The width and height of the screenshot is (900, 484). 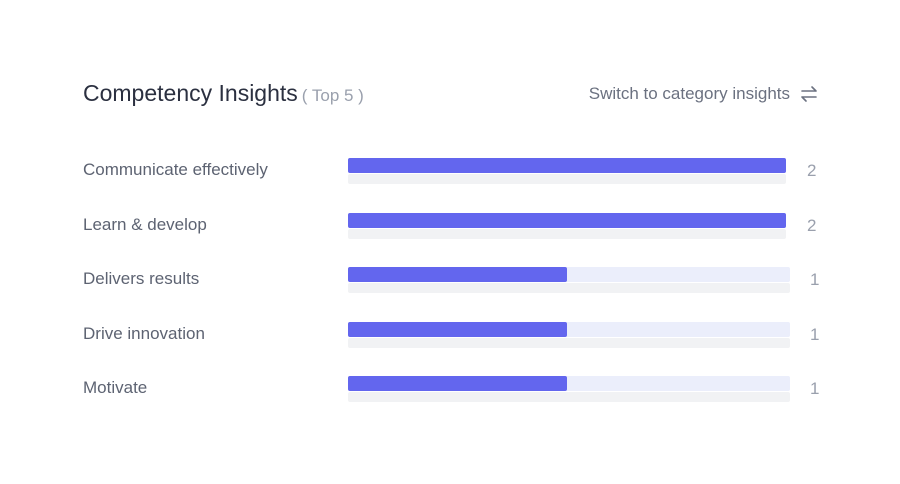 I want to click on chart-row: Learn & develop 2, so click(x=450, y=232).